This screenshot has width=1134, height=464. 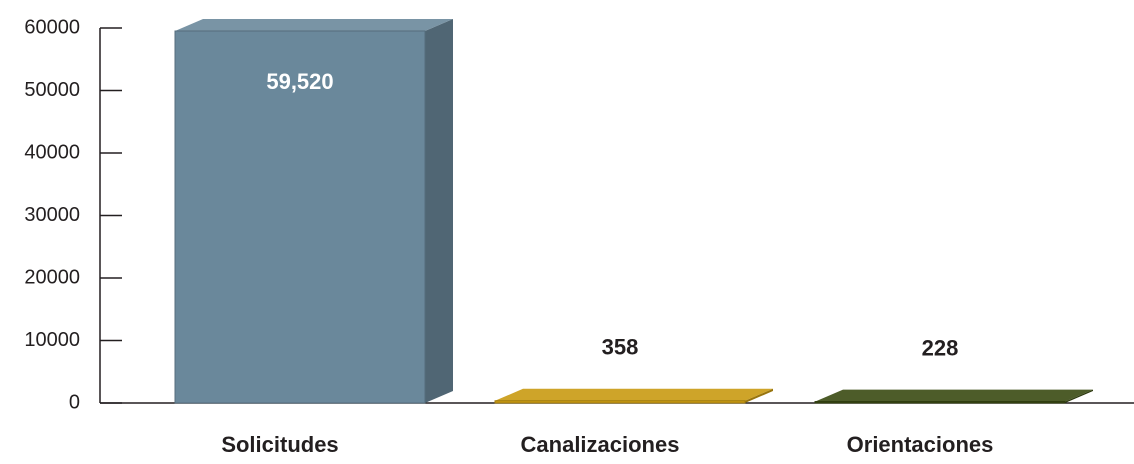 I want to click on y-tick-label: 50000, so click(x=52, y=90).